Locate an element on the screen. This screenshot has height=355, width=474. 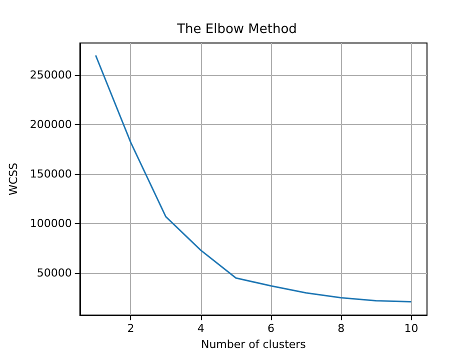
y-axis-title: WCSS is located at coordinates (13, 179).